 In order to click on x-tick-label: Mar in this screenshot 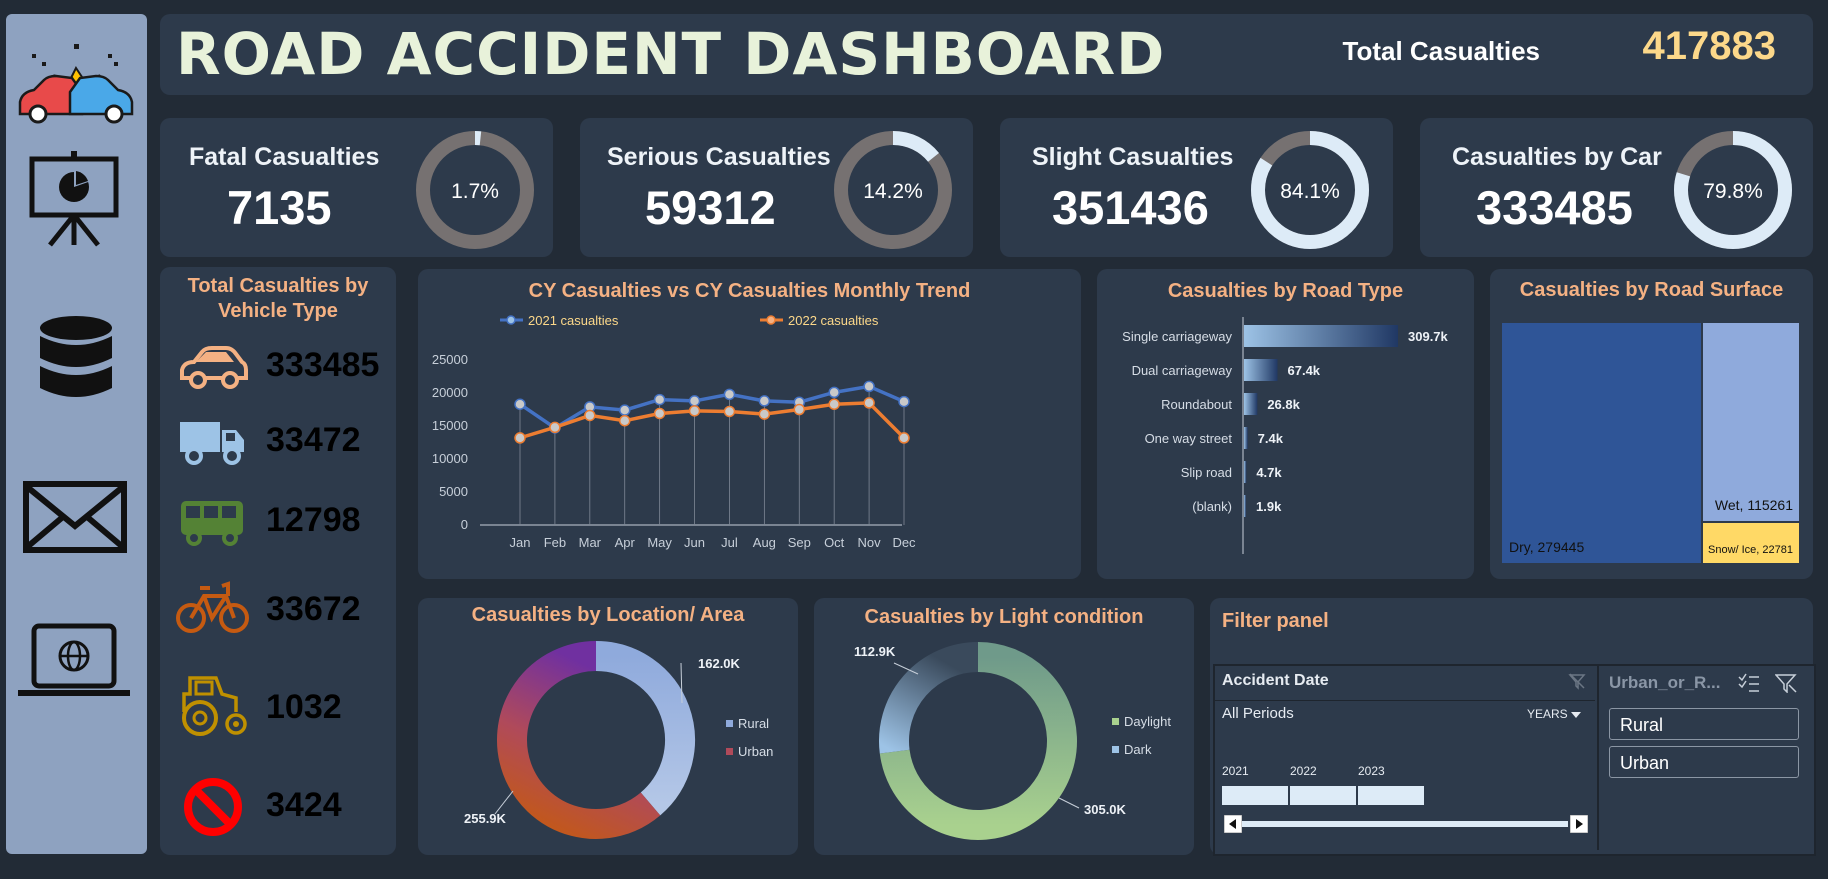, I will do `click(590, 542)`.